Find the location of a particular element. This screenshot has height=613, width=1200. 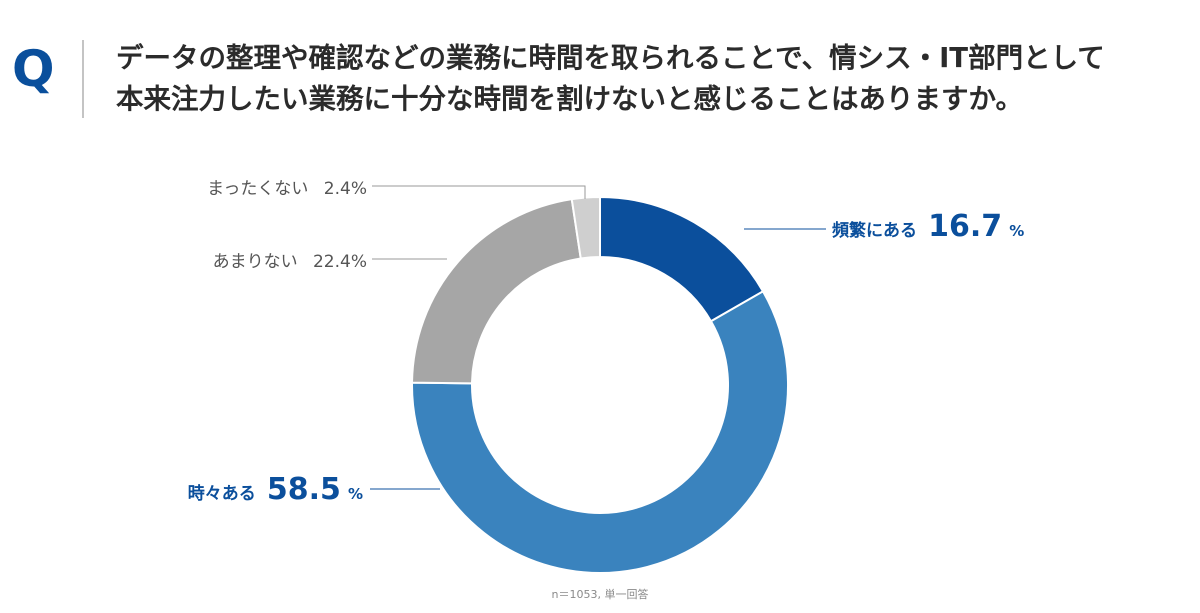

question-mark: Q is located at coordinates (33, 69).